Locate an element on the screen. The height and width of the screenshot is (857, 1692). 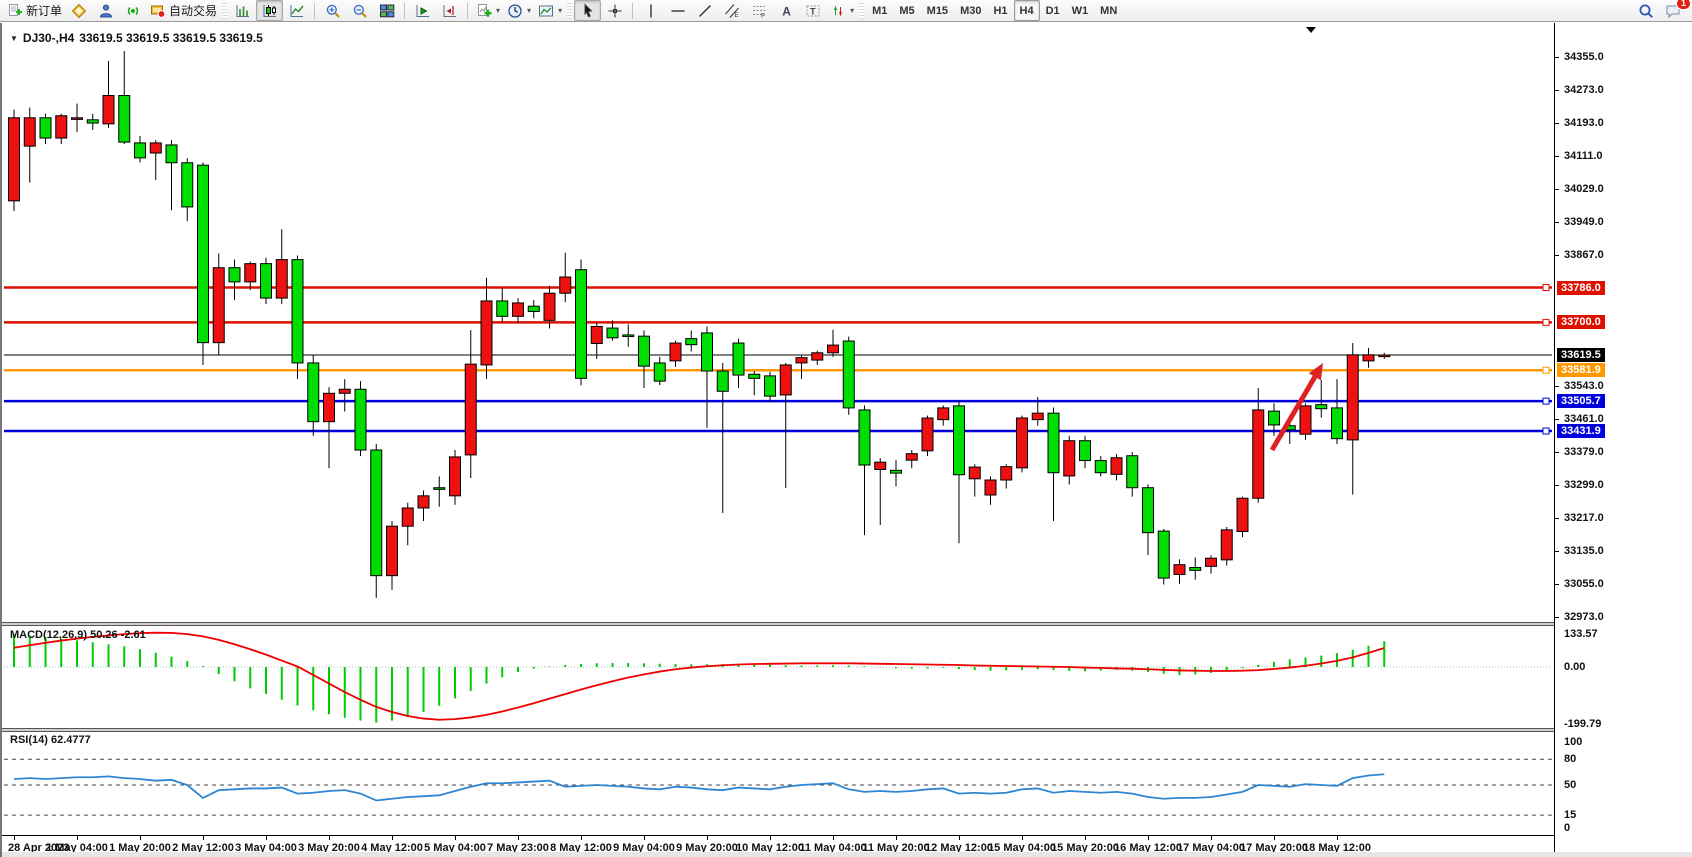
timeframe-mn-button: MN is located at coordinates (1109, 10).